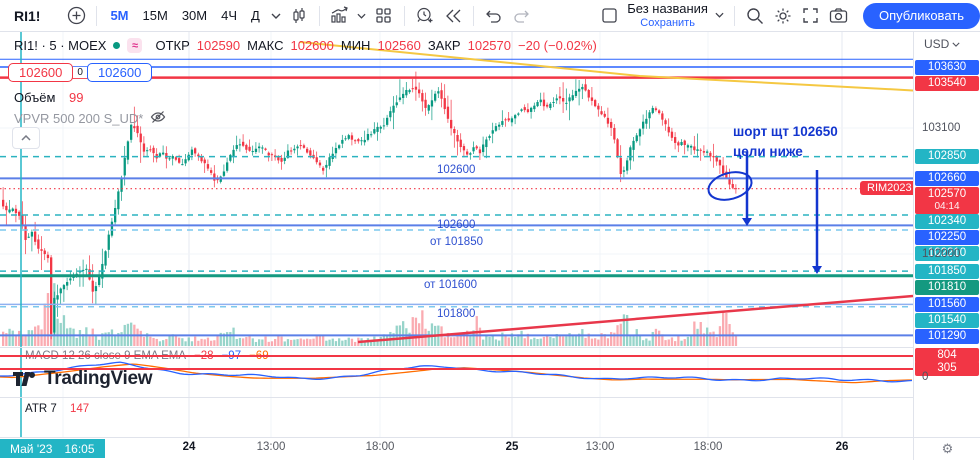 The width and height of the screenshot is (980, 460). What do you see at coordinates (119, 72) in the screenshot?
I see `buy-button: 102600` at bounding box center [119, 72].